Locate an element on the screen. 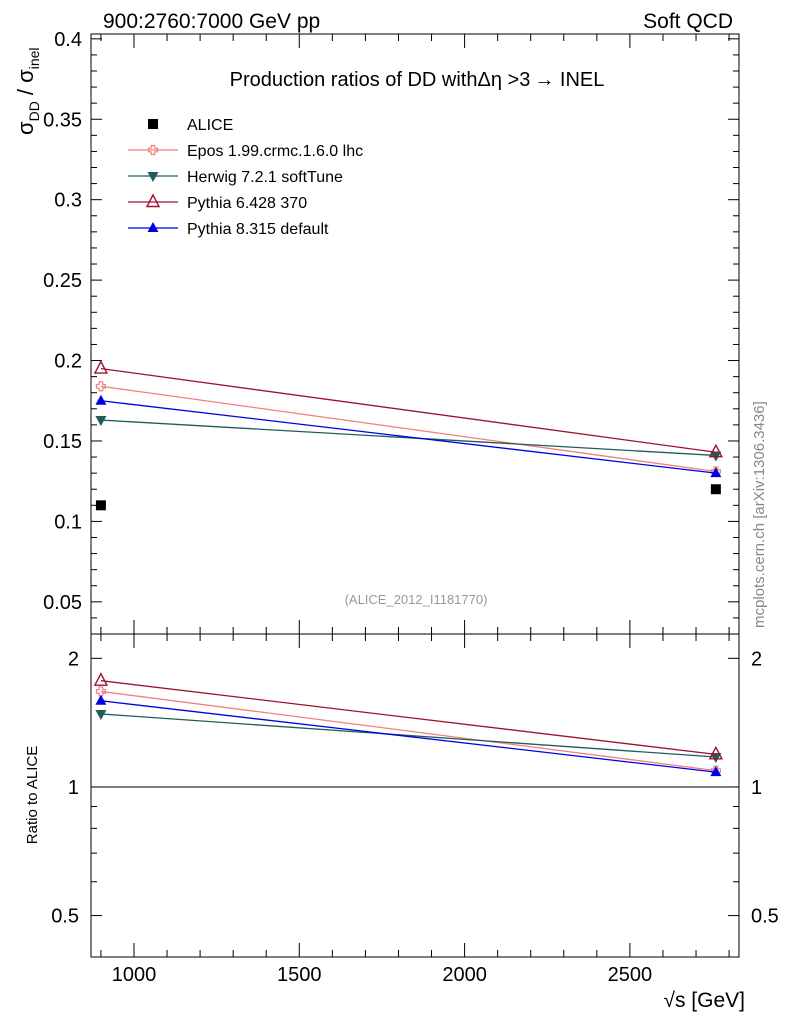  ratio-ytick-label-right: 1 is located at coordinates (756, 788).